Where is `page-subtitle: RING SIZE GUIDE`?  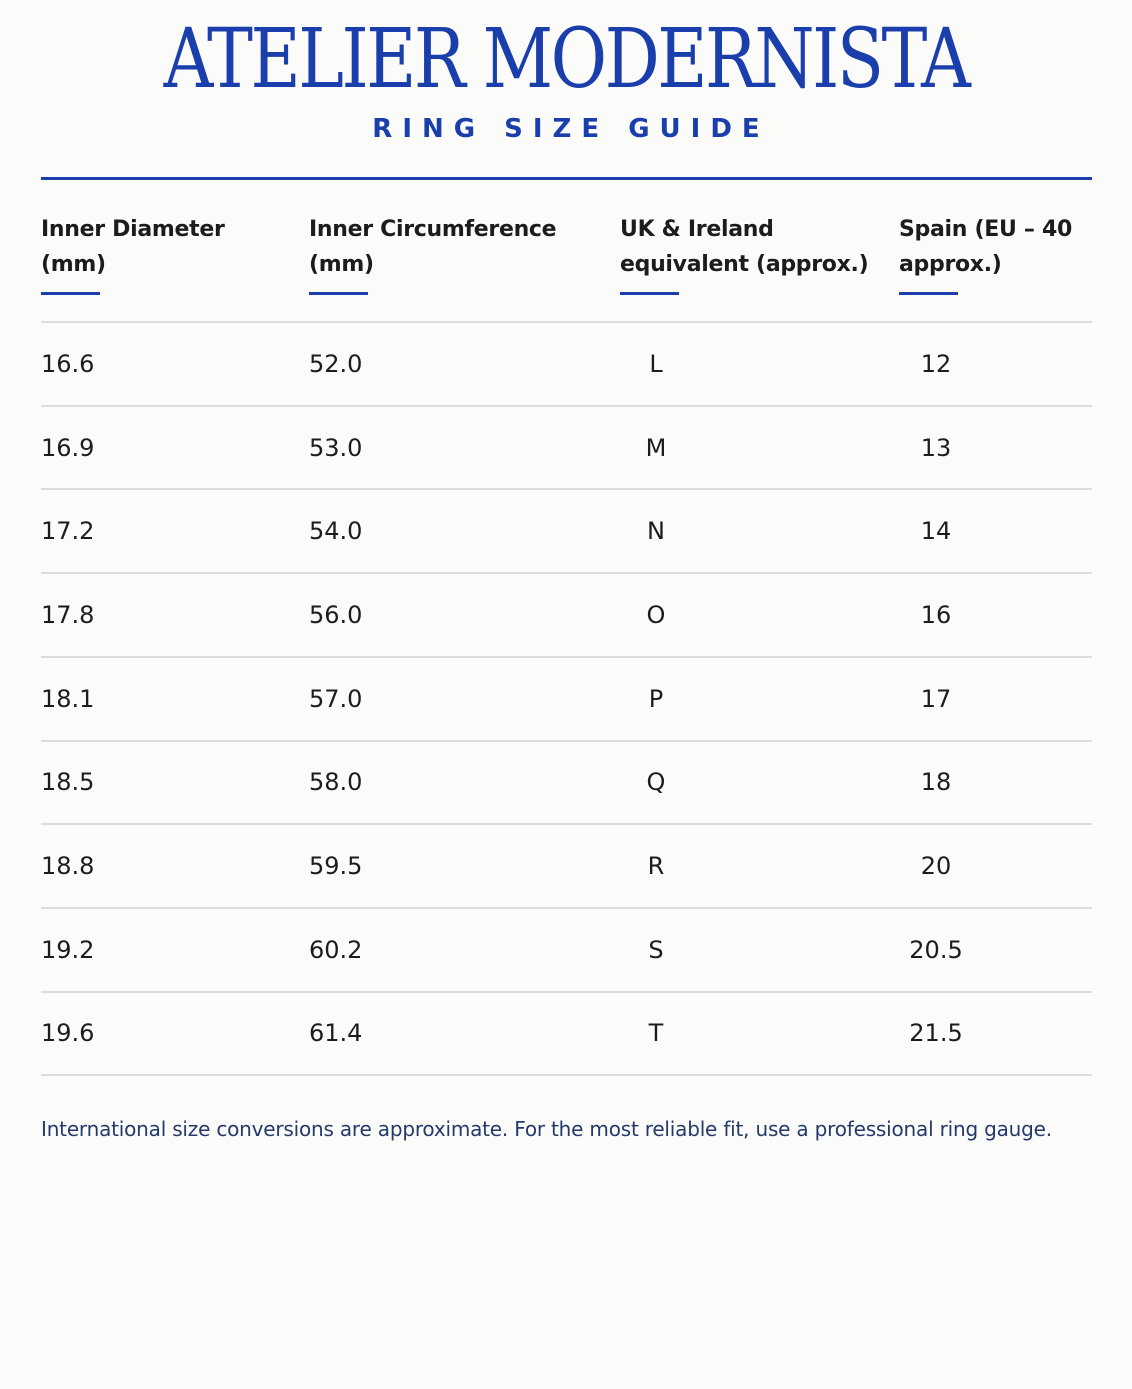
page-subtitle: RING SIZE GUIDE is located at coordinates (571, 129).